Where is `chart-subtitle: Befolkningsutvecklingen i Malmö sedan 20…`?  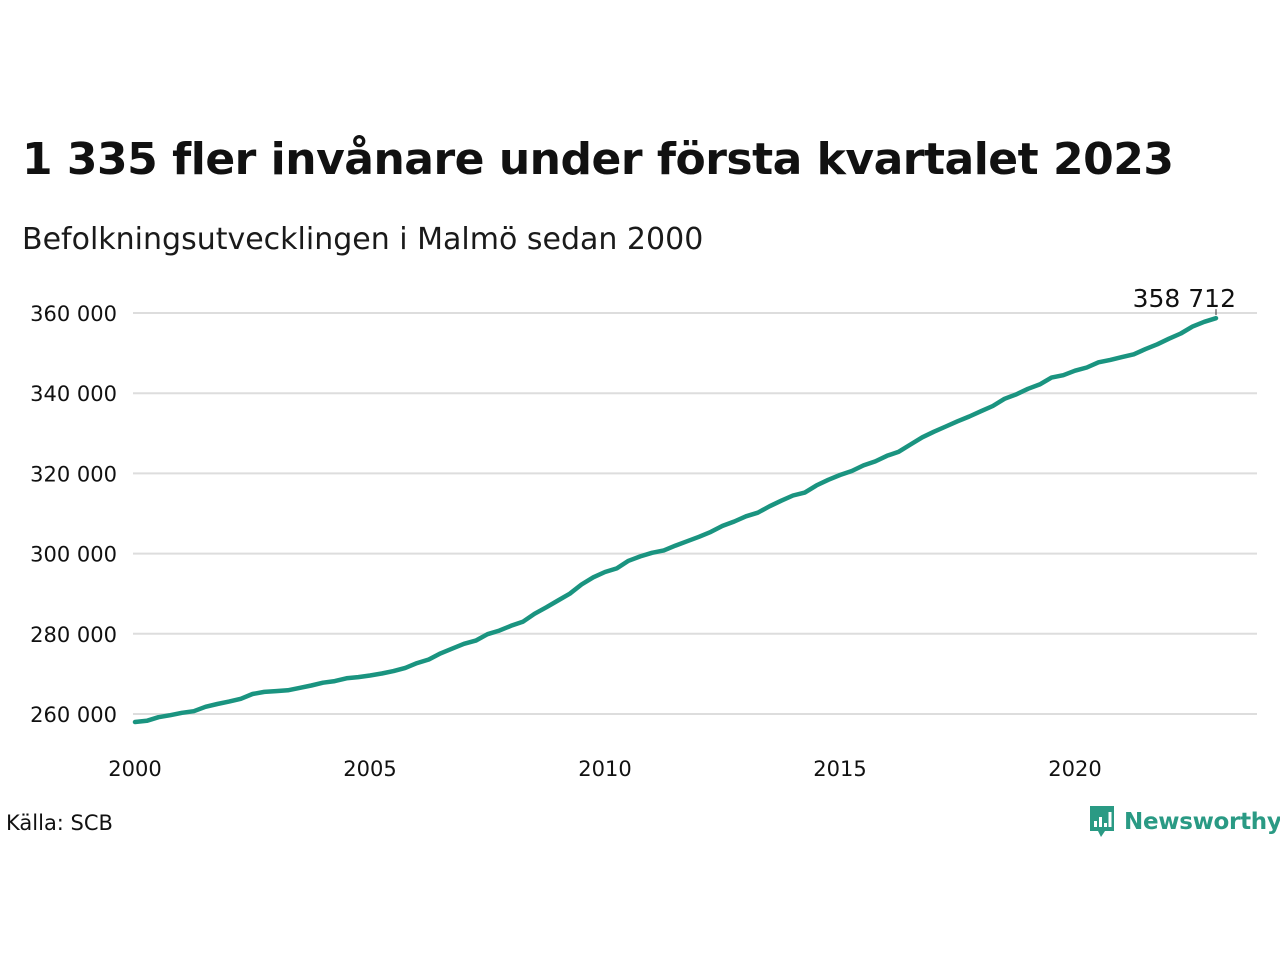 chart-subtitle: Befolkningsutvecklingen i Malmö sedan 20… is located at coordinates (363, 239).